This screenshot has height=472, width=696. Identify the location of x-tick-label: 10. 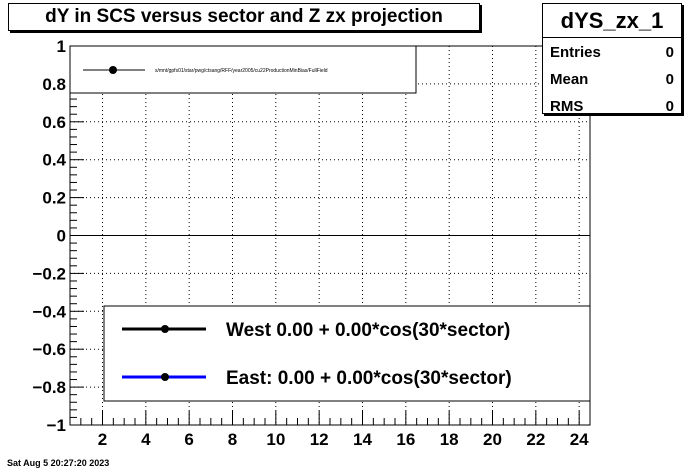
(275, 439).